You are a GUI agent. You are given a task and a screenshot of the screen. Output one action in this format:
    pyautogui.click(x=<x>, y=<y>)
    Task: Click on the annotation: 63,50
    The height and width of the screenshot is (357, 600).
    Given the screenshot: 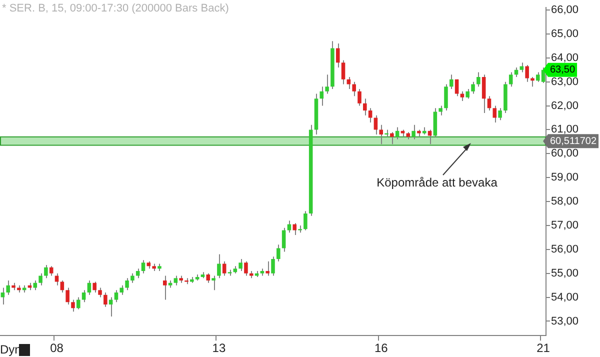 What is the action you would take?
    pyautogui.click(x=563, y=70)
    